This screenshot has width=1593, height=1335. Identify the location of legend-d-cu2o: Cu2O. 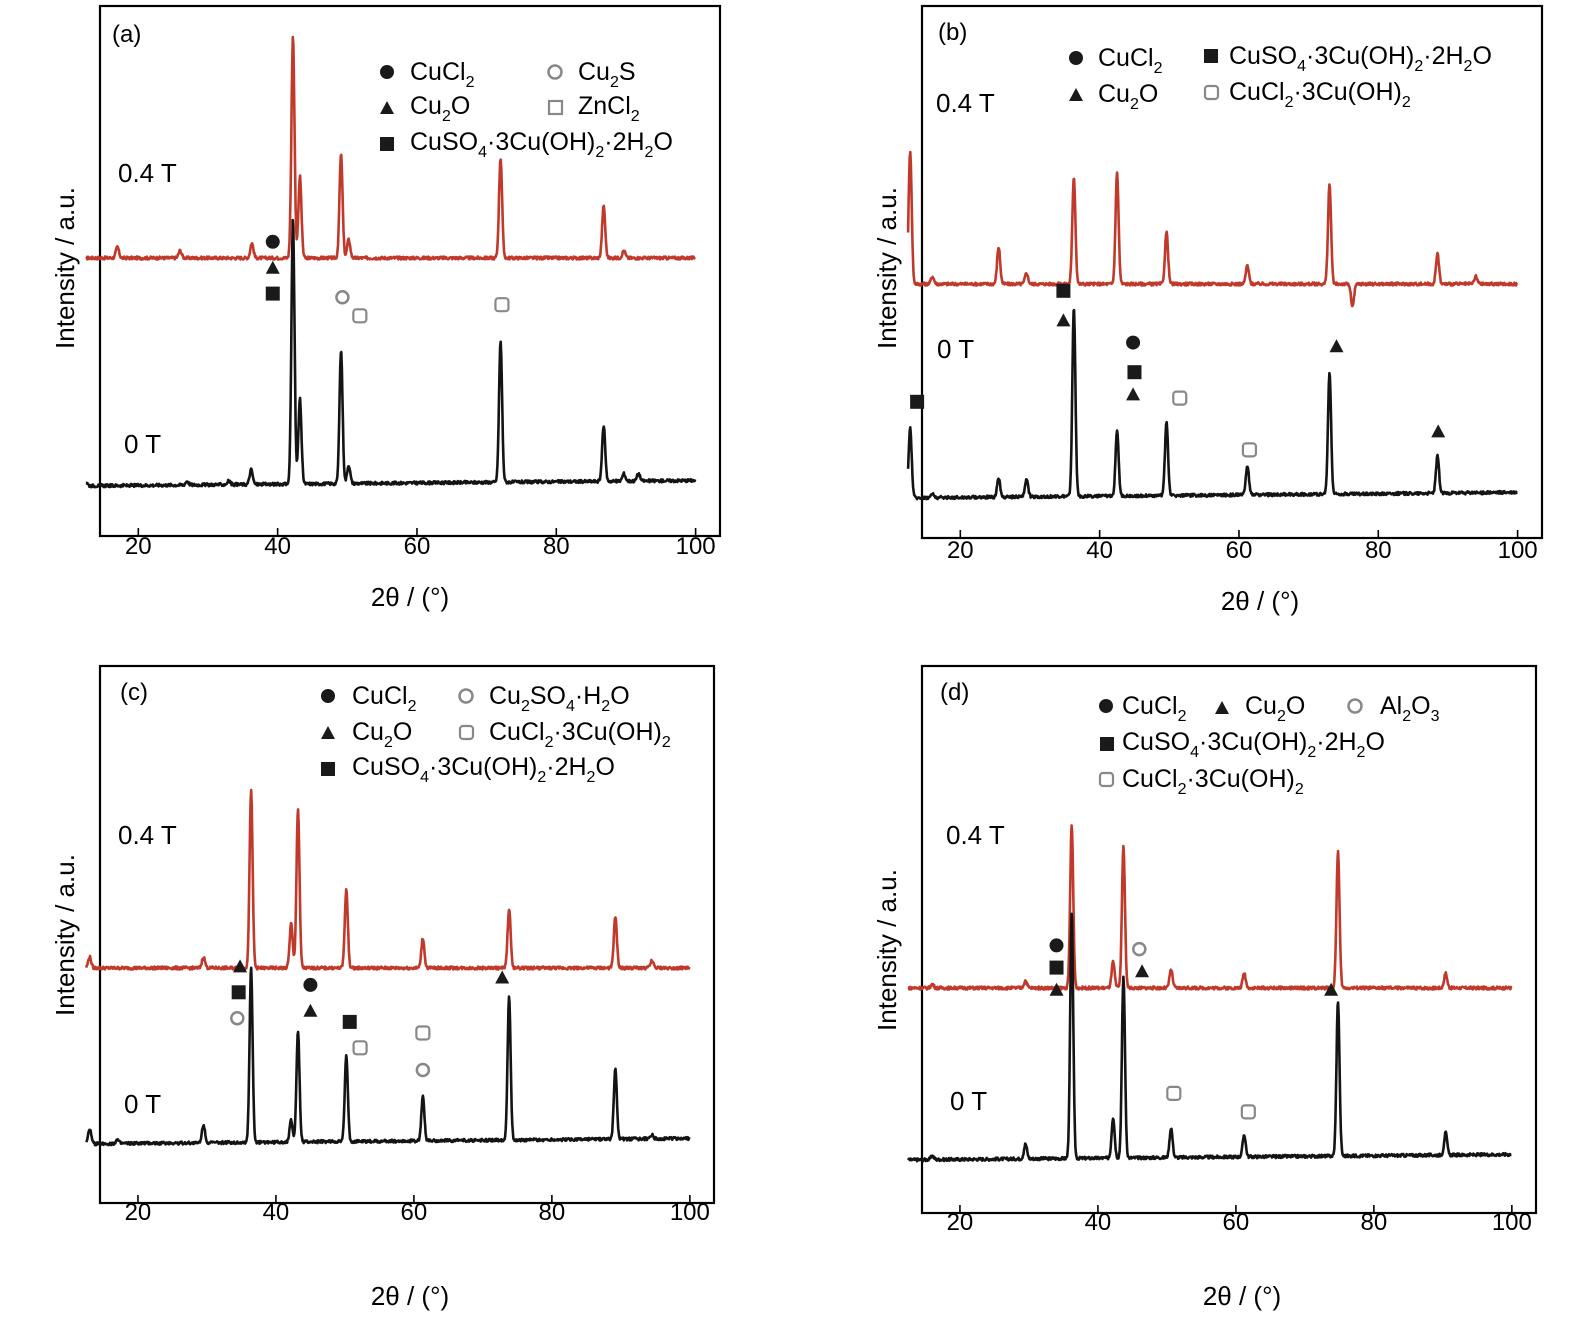
(1275, 708).